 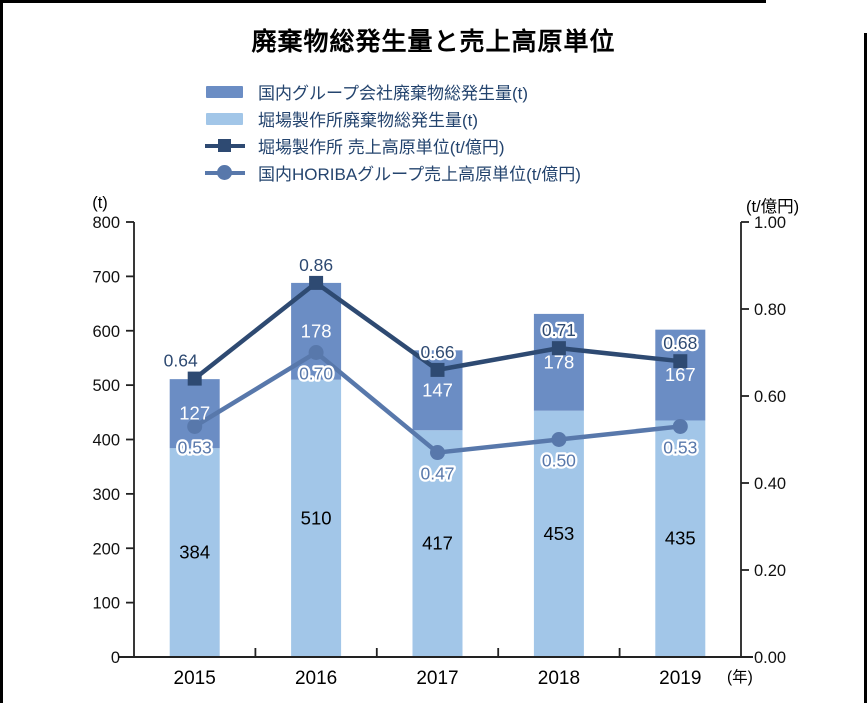 What do you see at coordinates (115, 658) in the screenshot?
I see `left-axis-tick-label: 0` at bounding box center [115, 658].